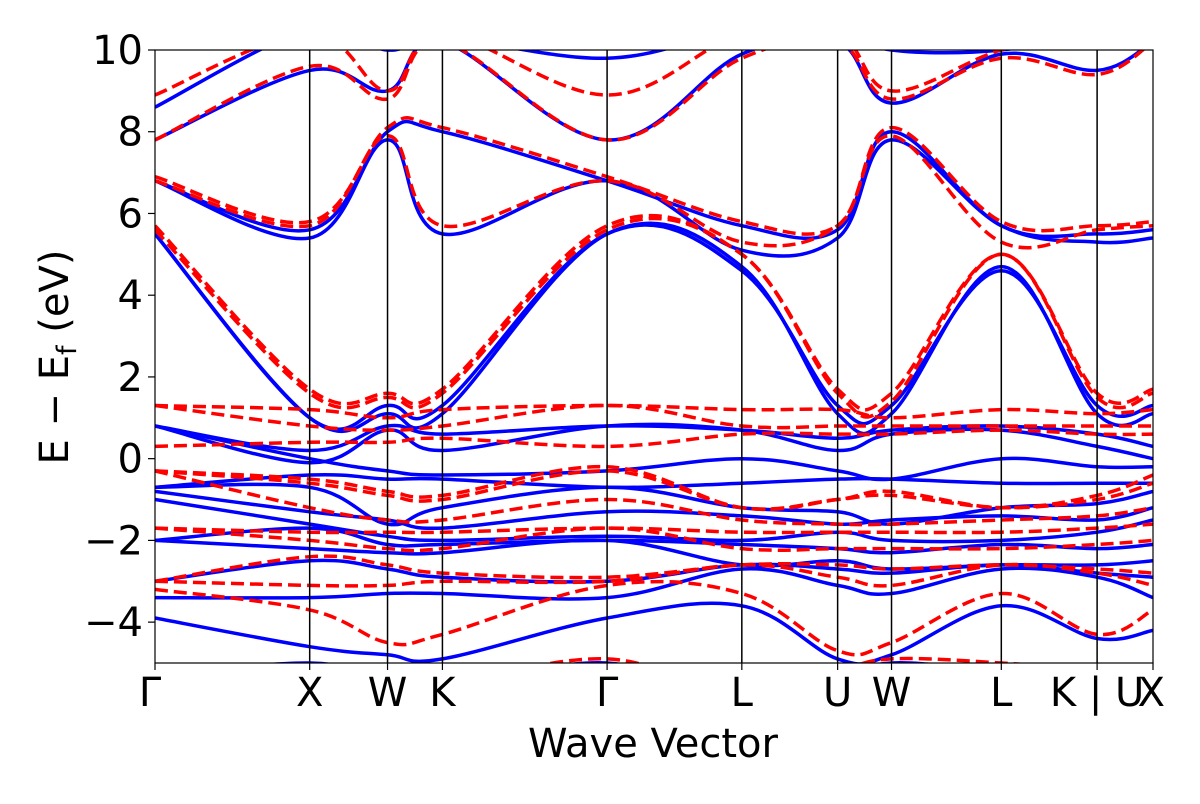 The image size is (1200, 804). What do you see at coordinates (55, 410) in the screenshot?
I see `y-axis-label-main: E − E` at bounding box center [55, 410].